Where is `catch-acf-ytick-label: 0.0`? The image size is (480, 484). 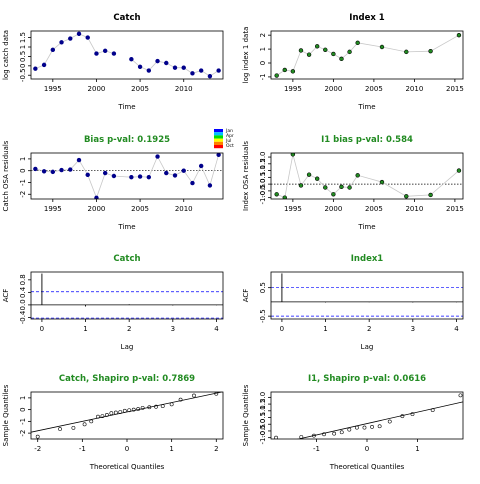 catch-acf-ytick-label: 0.0 is located at coordinates (23, 304).